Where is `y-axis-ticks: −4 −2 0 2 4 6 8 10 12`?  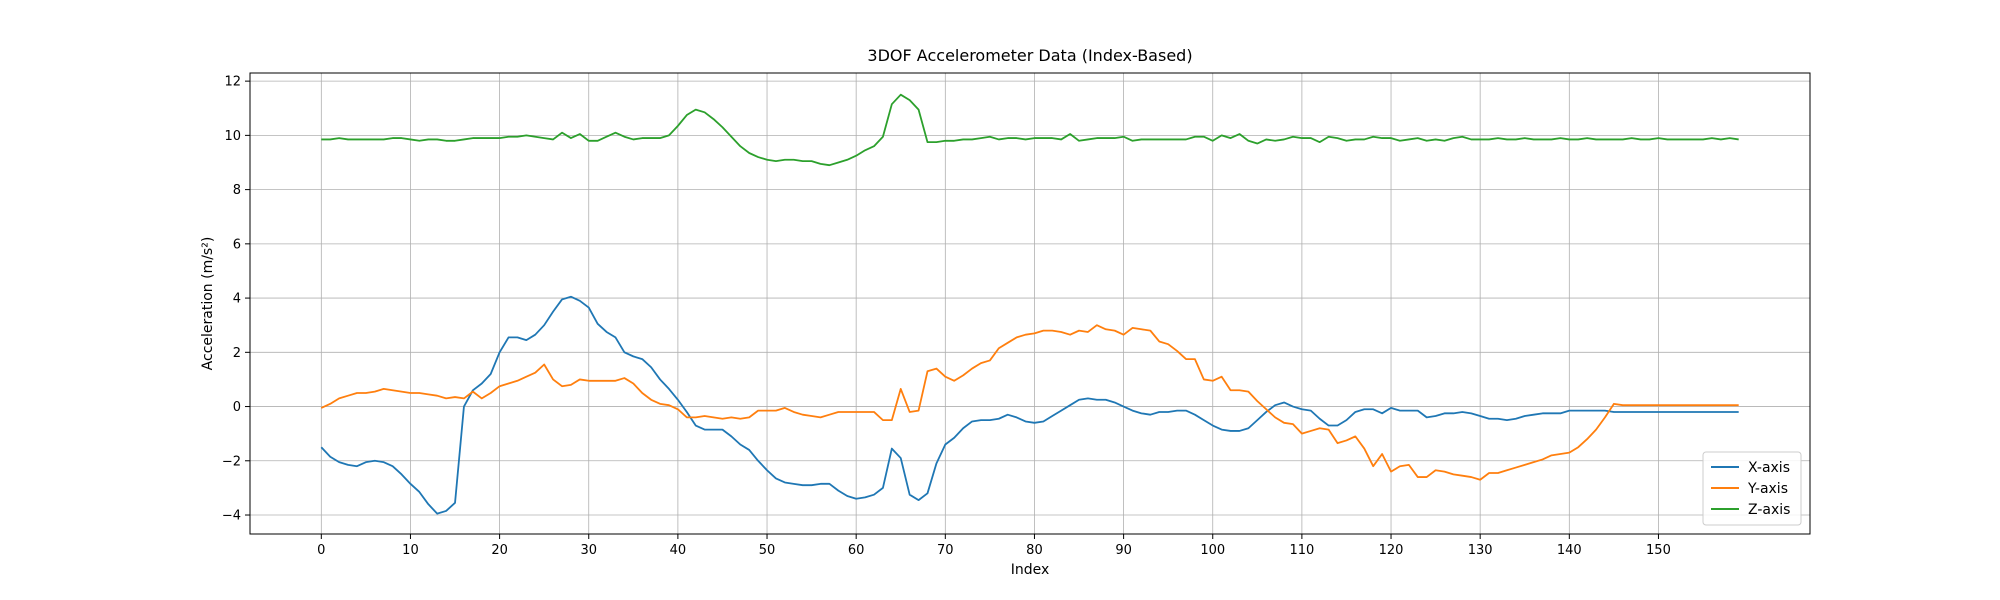 y-axis-ticks: −4 −2 0 2 4 6 8 10 12 is located at coordinates (236, 299).